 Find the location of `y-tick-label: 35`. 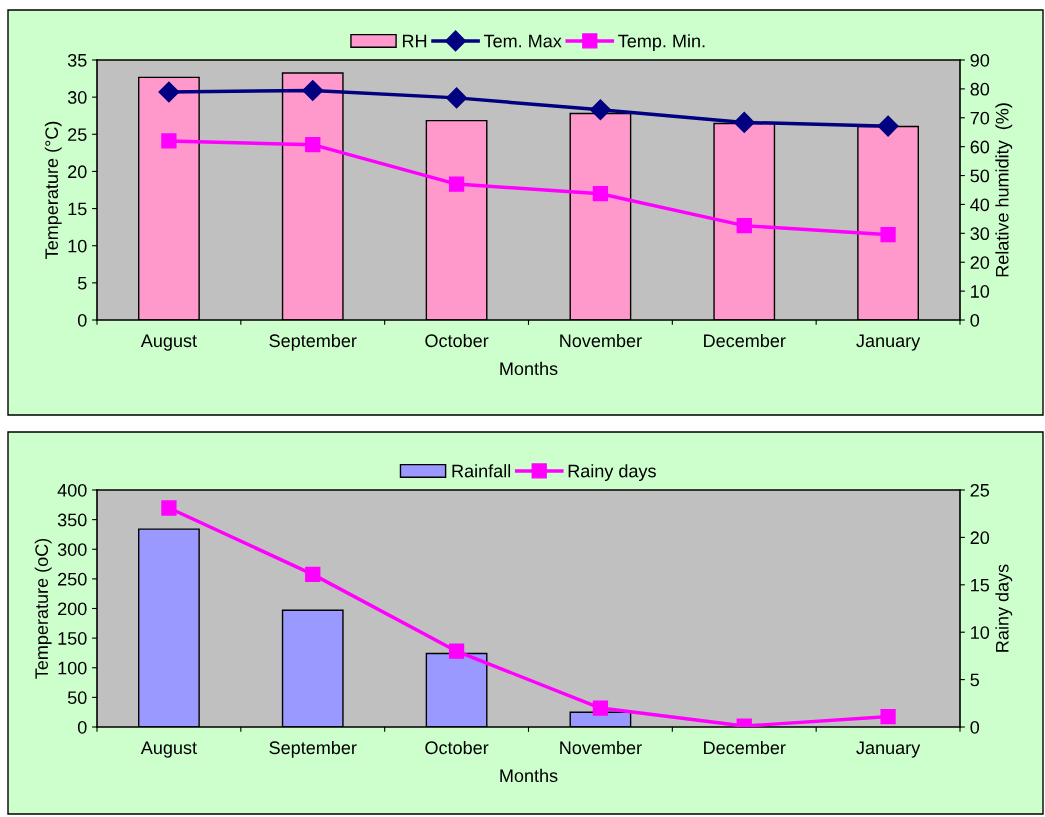

y-tick-label: 35 is located at coordinates (77, 60).